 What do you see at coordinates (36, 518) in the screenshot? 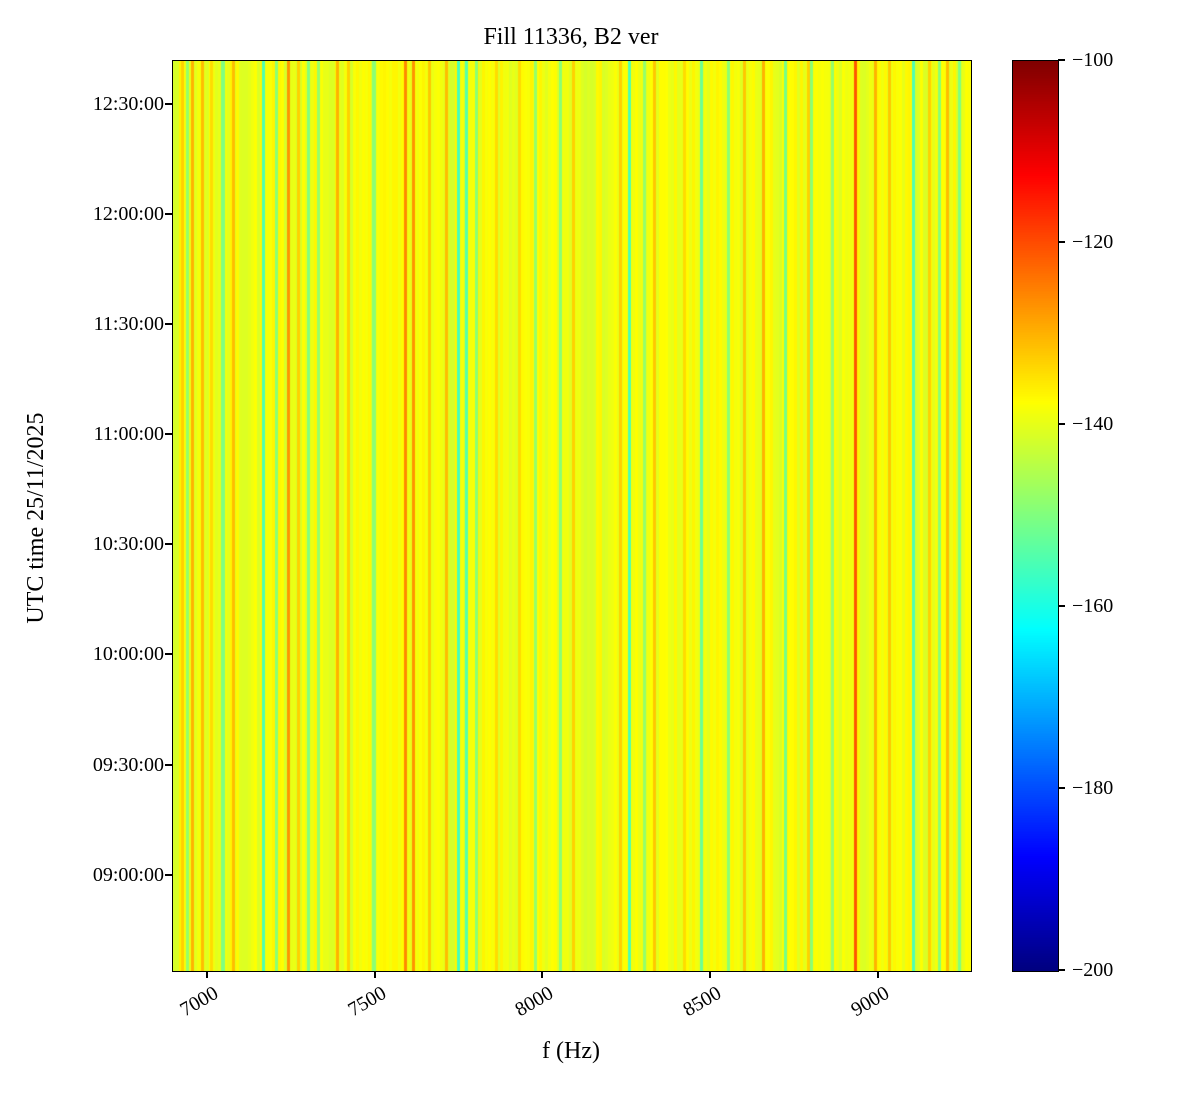
I see `y-axis-label: UTC time 25/11/2025` at bounding box center [36, 518].